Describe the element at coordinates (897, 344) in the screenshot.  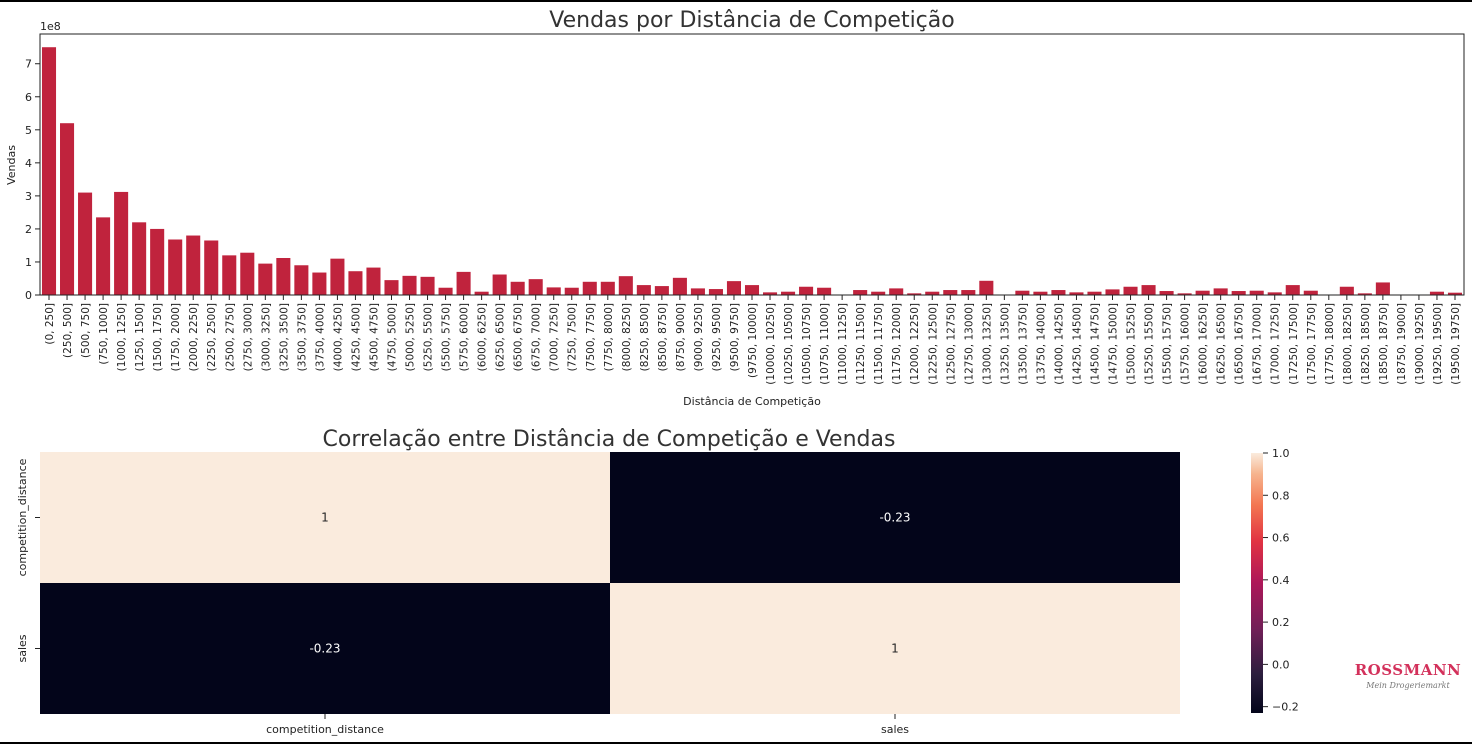
I see `x-tick-label: (11750, 12000]` at that location.